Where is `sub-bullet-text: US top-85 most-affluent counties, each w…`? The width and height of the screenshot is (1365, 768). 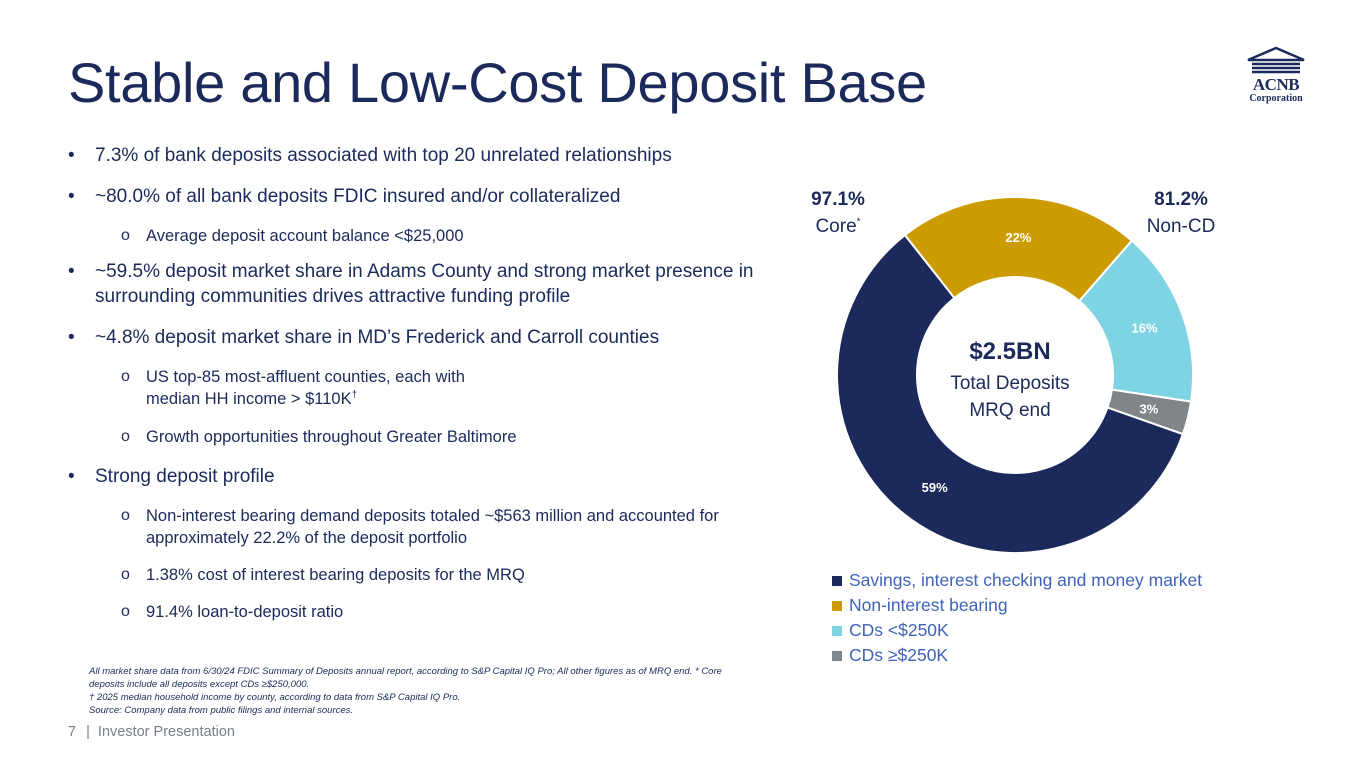 sub-bullet-text: US top-85 most-affluent counties, each w… is located at coordinates (305, 377).